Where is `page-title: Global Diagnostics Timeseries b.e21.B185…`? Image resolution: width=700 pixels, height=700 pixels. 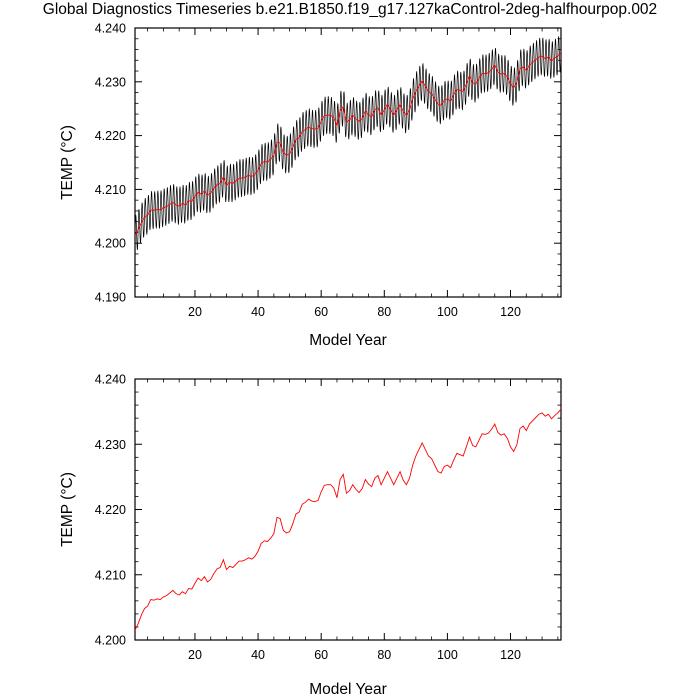
page-title: Global Diagnostics Timeseries b.e21.B185… is located at coordinates (350, 9).